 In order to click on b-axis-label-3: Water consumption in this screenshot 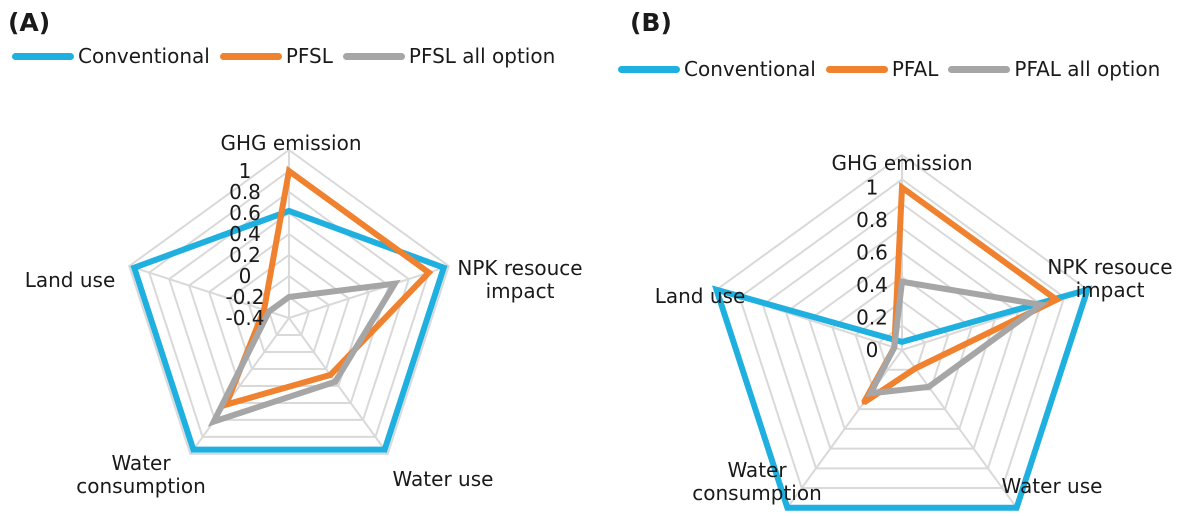, I will do `click(757, 481)`.